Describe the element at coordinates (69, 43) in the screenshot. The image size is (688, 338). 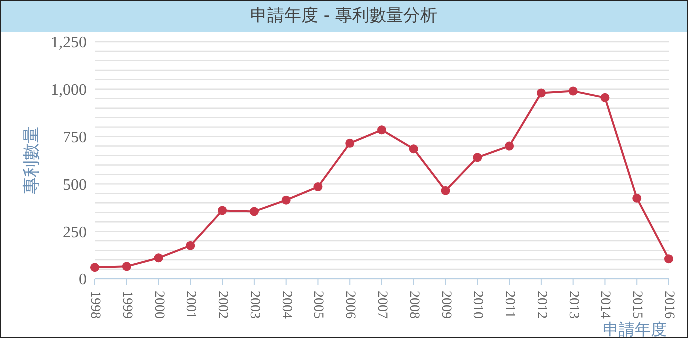
I see `y-tick-label: 1,250` at that location.